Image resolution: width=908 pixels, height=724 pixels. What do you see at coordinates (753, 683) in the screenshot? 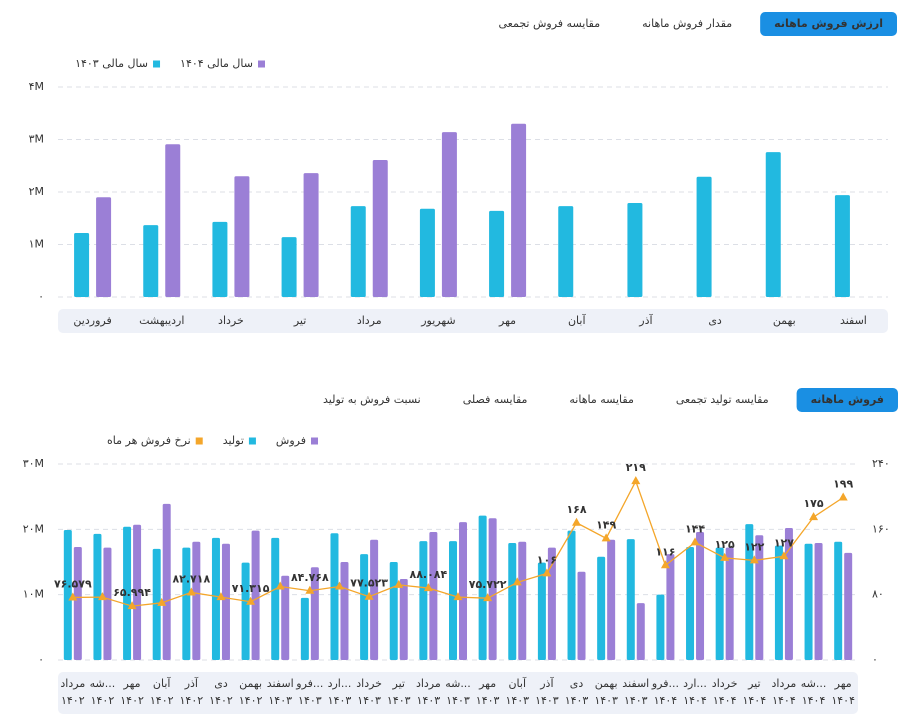
I see `x-tick-label: تیر` at bounding box center [753, 683].